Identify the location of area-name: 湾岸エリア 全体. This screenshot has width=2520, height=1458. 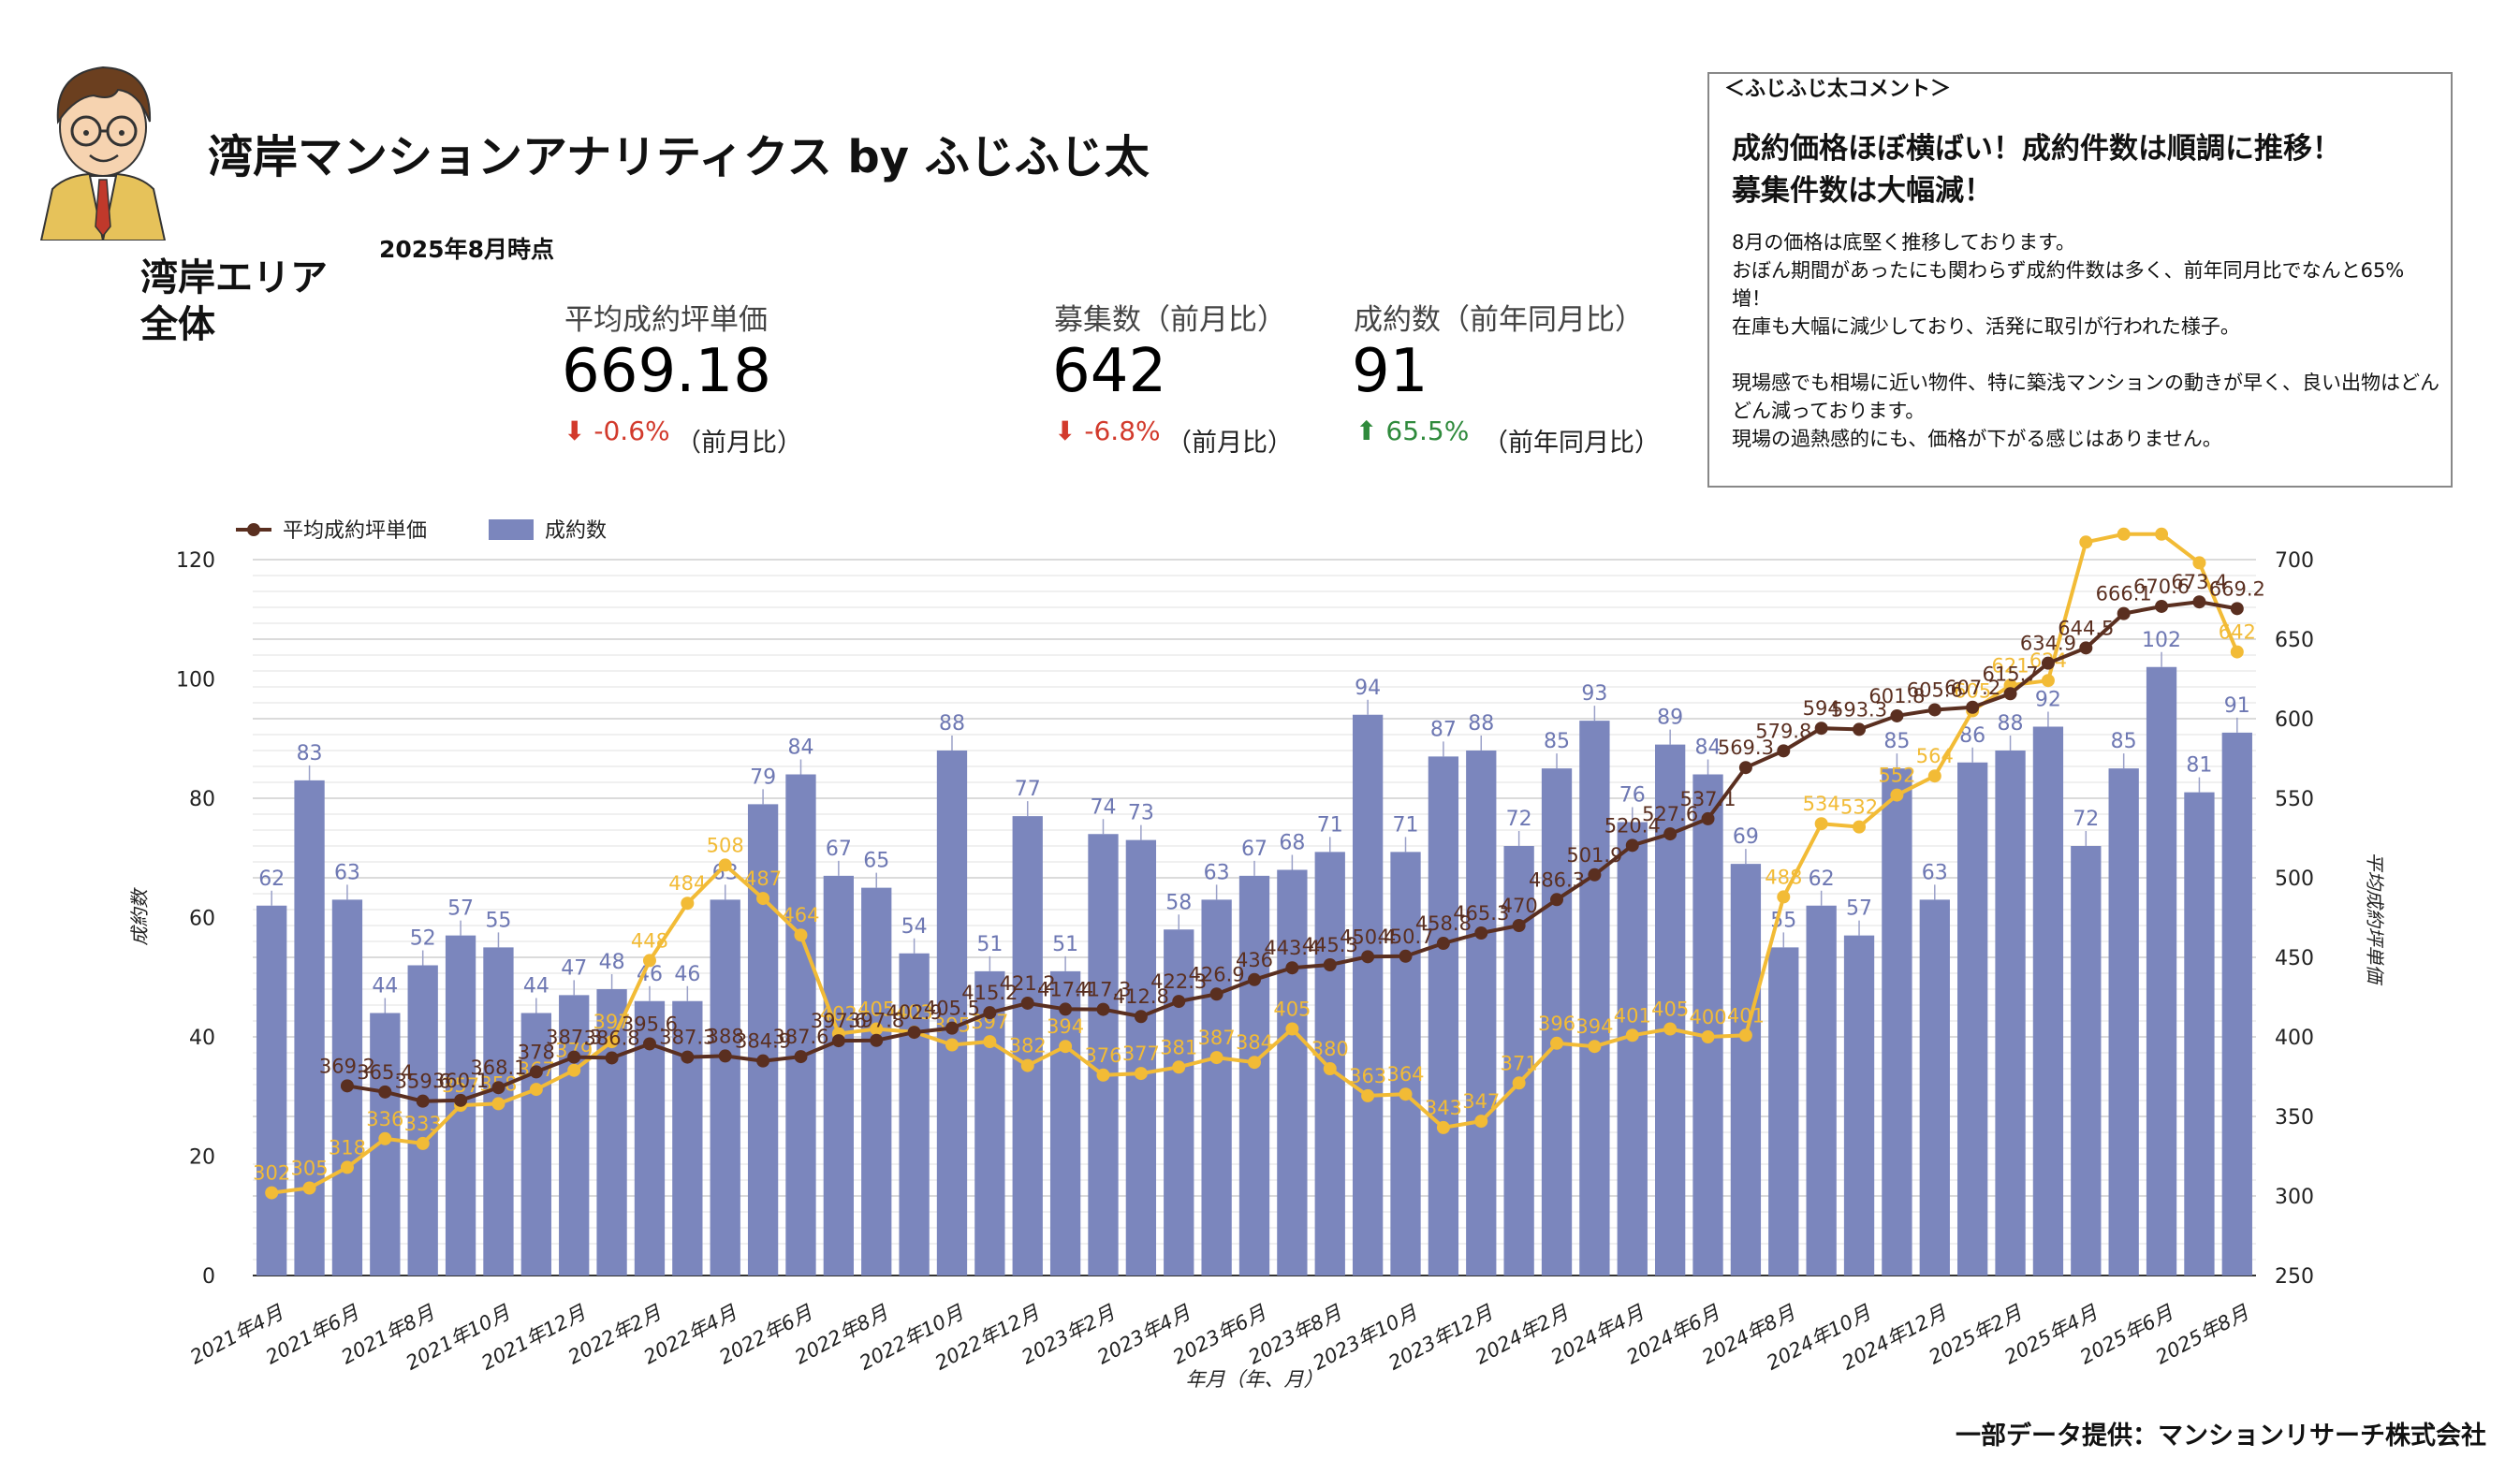
(234, 301).